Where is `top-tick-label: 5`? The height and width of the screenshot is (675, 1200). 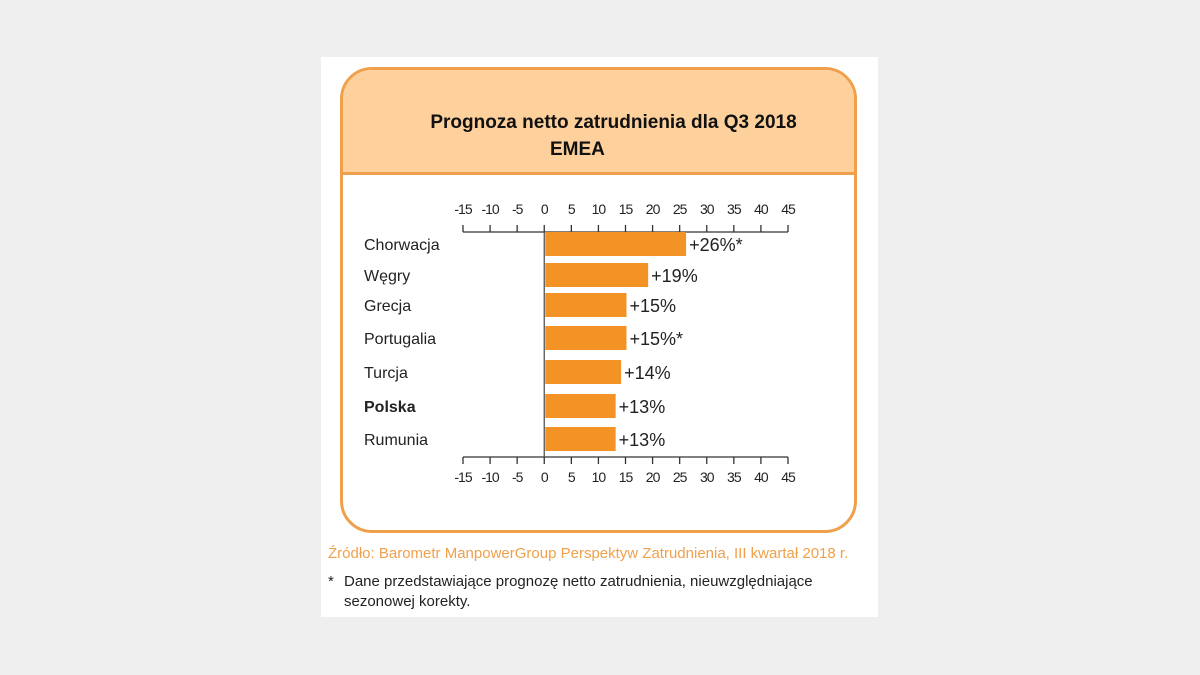 top-tick-label: 5 is located at coordinates (572, 209).